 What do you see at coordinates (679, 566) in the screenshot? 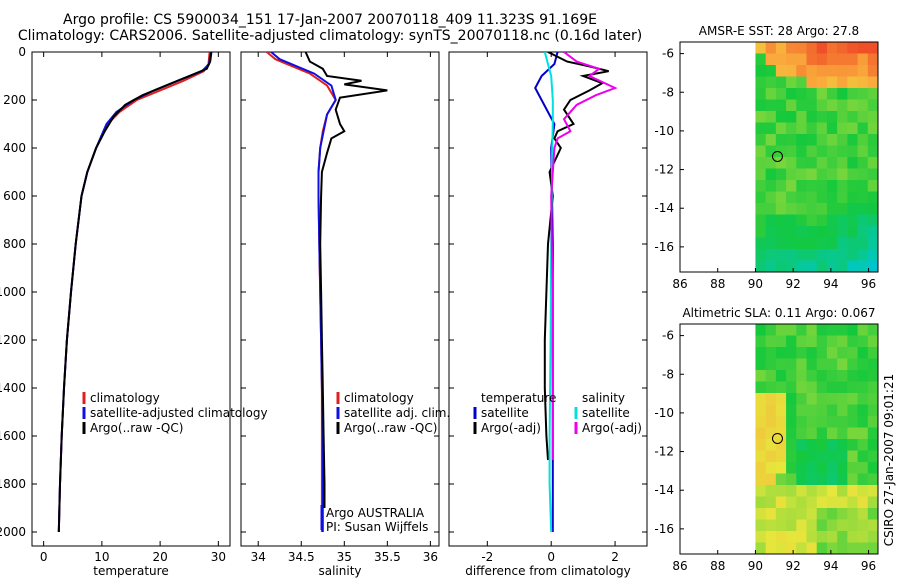
I see `sla_map-xtick-label: 86` at bounding box center [679, 566].